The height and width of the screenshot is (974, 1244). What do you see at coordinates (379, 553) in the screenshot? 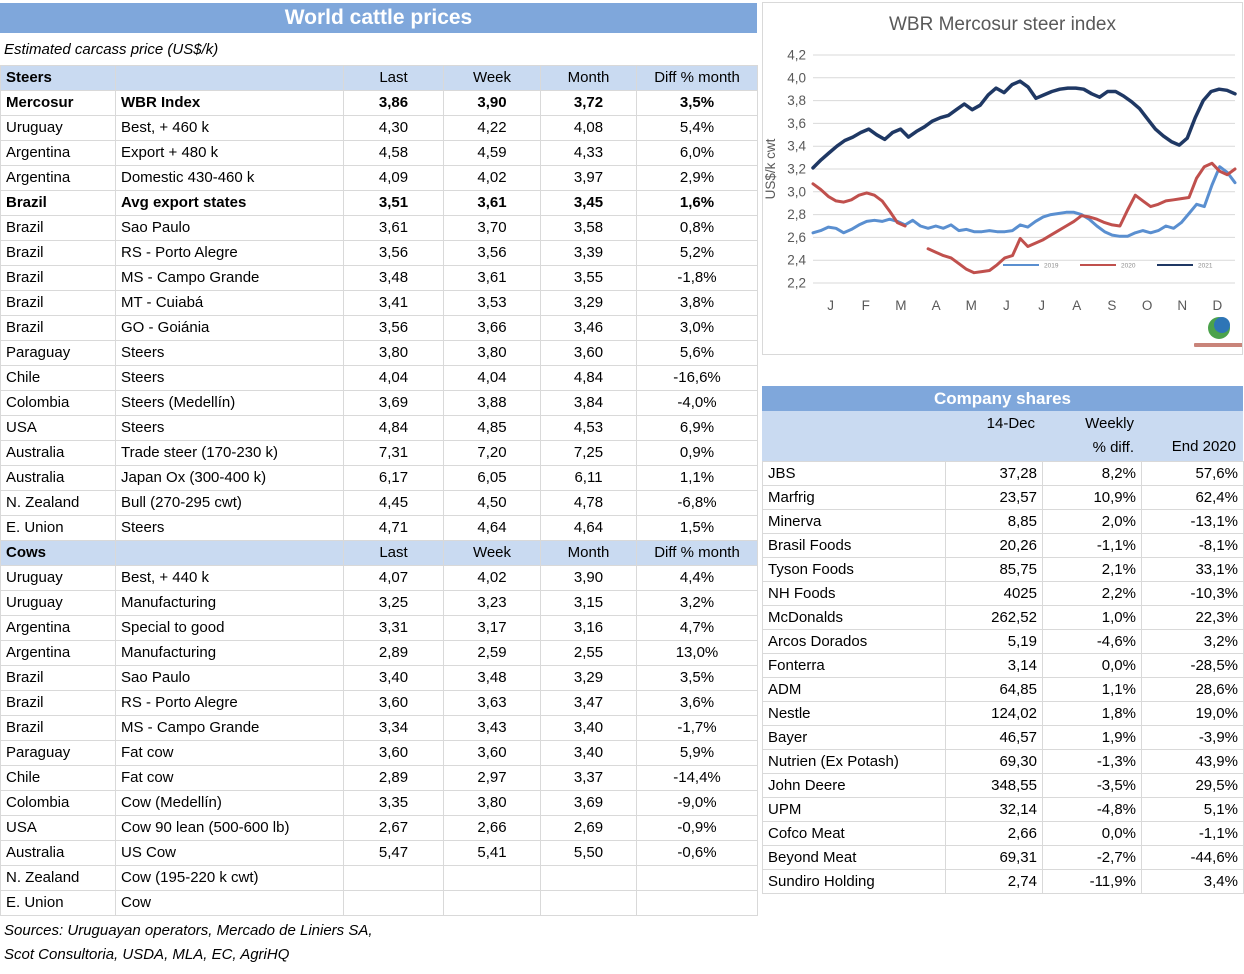
I see `section-header-cows: Cows Last Week Month Diff % month` at bounding box center [379, 553].